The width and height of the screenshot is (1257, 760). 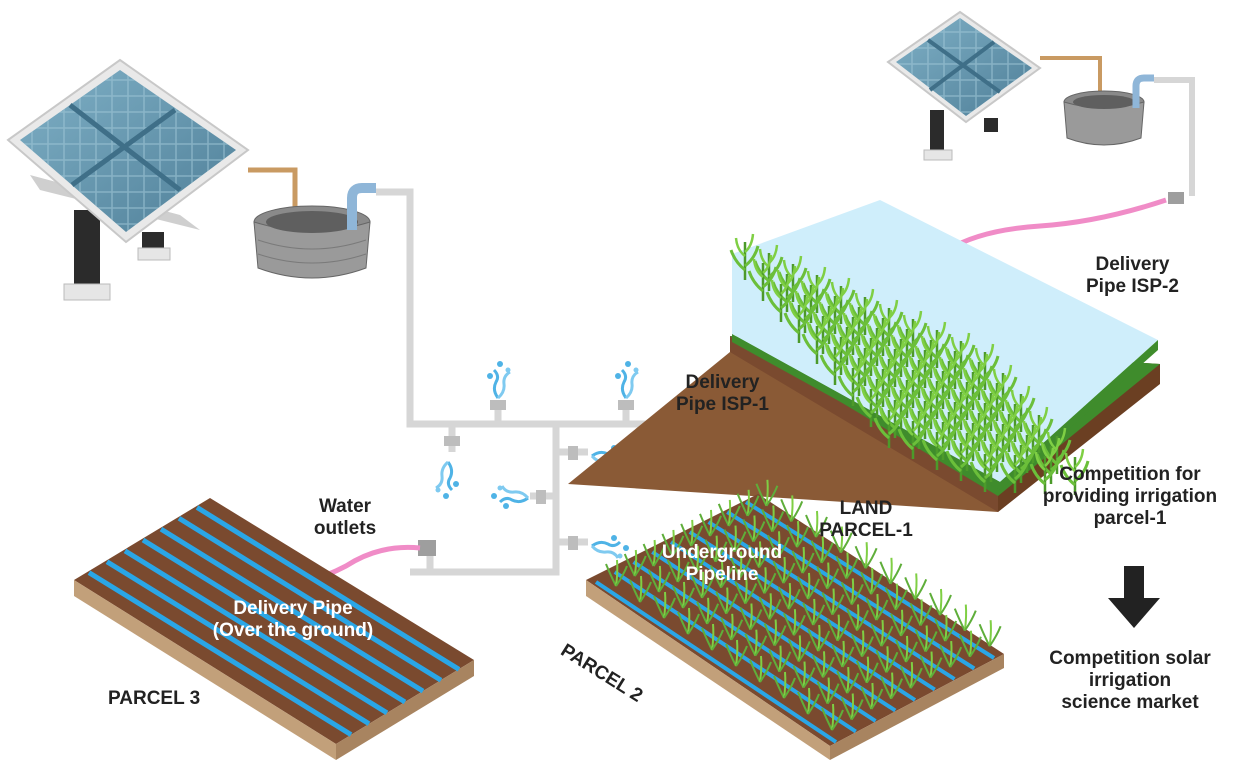 What do you see at coordinates (1134, 597) in the screenshot?
I see `down-arrow` at bounding box center [1134, 597].